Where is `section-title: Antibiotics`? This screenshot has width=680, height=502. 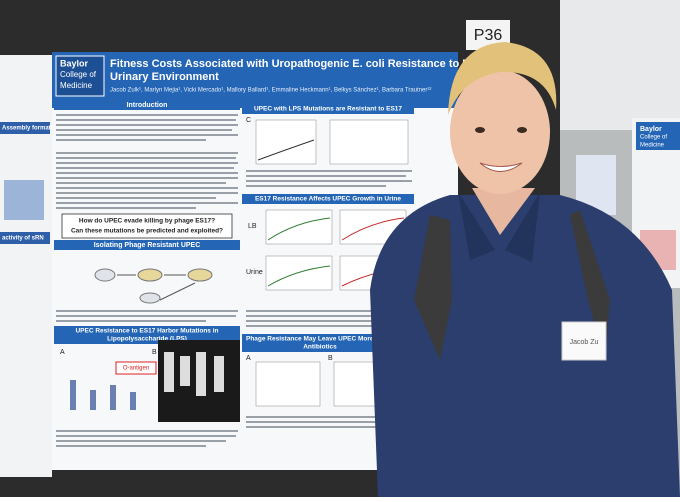 section-title: Antibiotics is located at coordinates (320, 347).